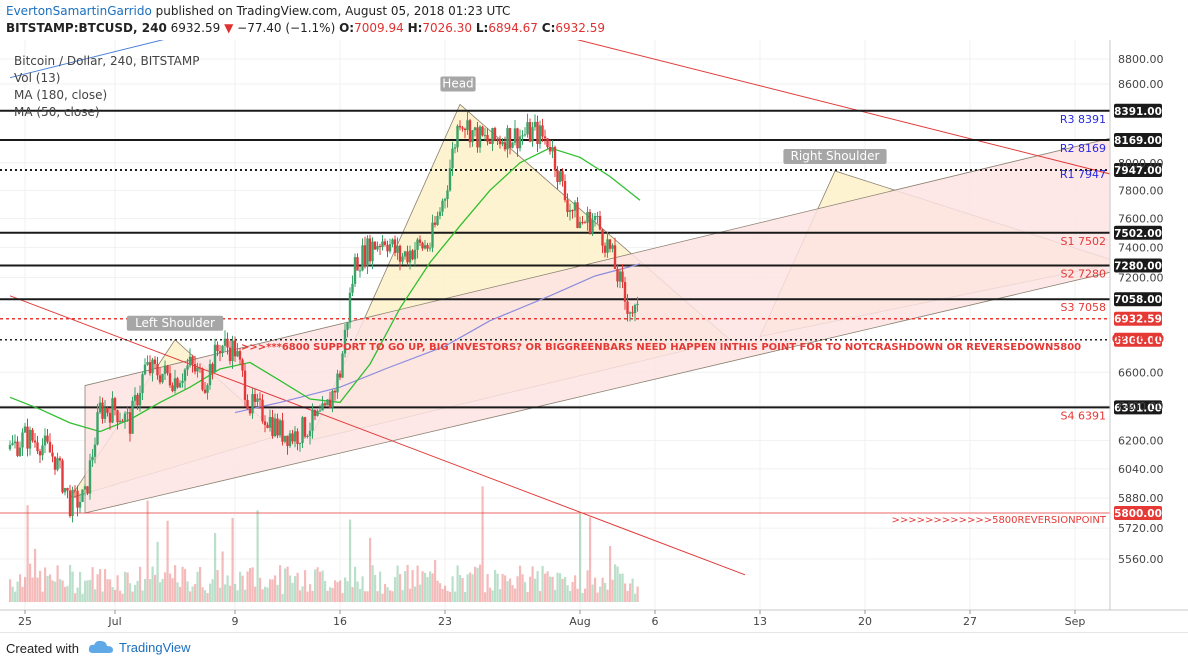  Describe the element at coordinates (655, 621) in the screenshot. I see `time-tick-label: 6` at that location.